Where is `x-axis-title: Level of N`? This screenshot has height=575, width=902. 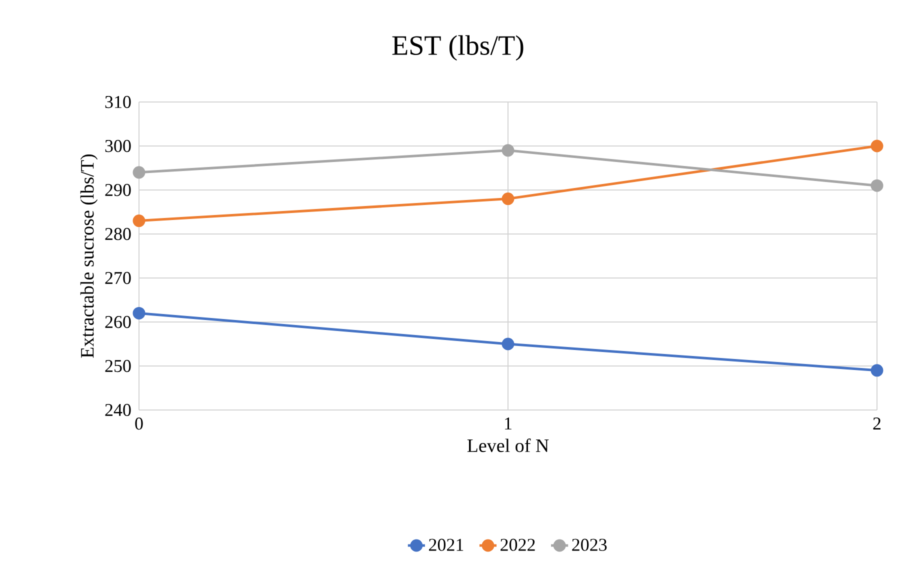
x-axis-title: Level of N is located at coordinates (508, 445).